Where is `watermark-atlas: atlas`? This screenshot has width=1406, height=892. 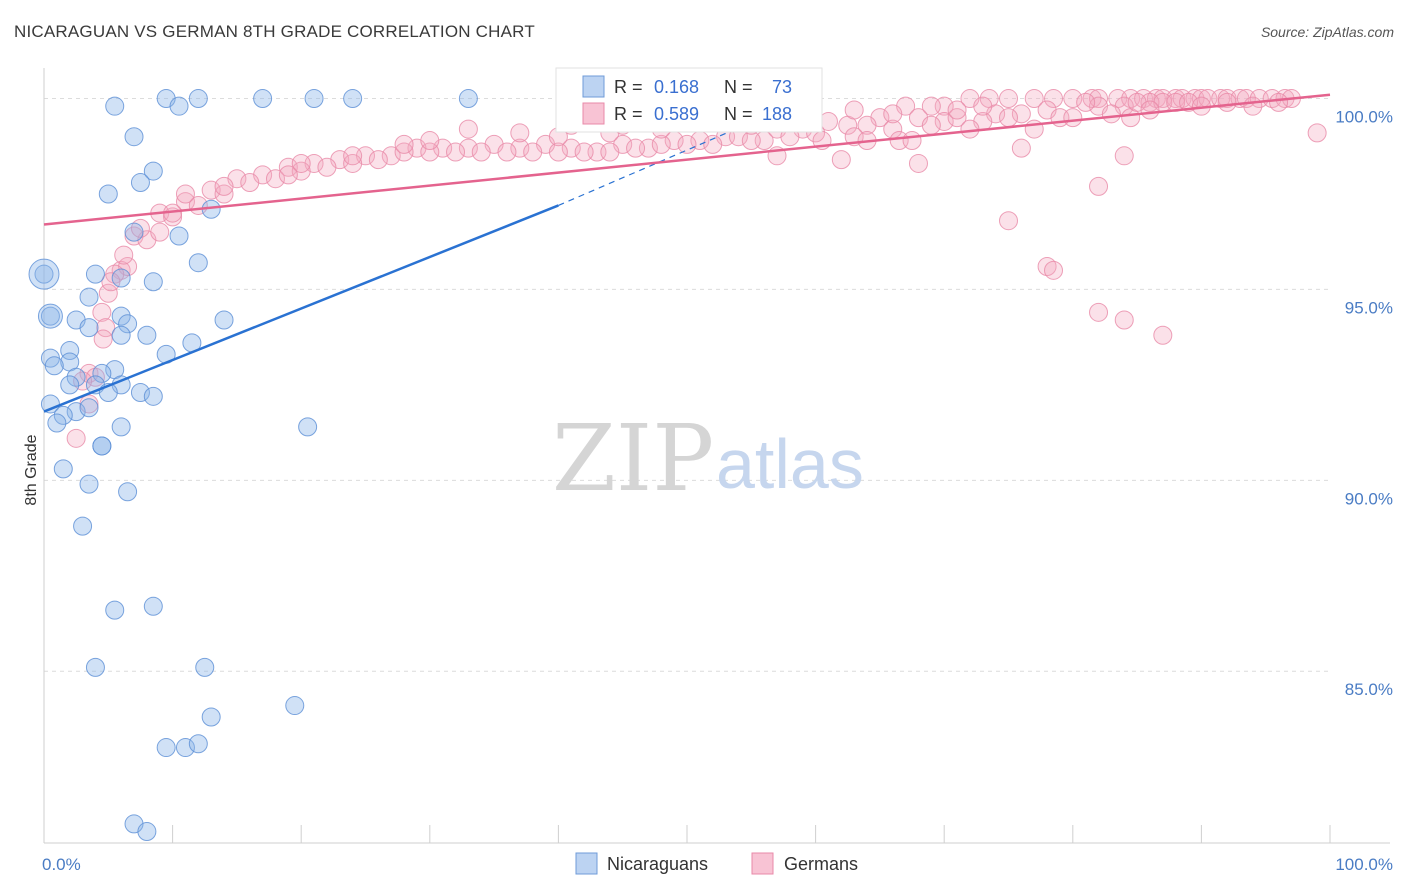
watermark-atlas: atlas is located at coordinates (790, 464).